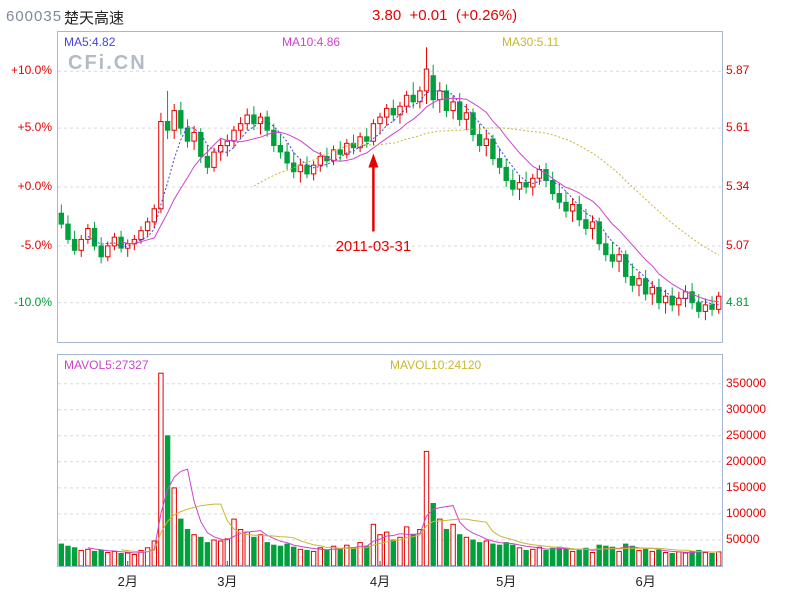 The height and width of the screenshot is (600, 800). Describe the element at coordinates (738, 70) in the screenshot. I see `main-right-axis-label: 5.87` at that location.